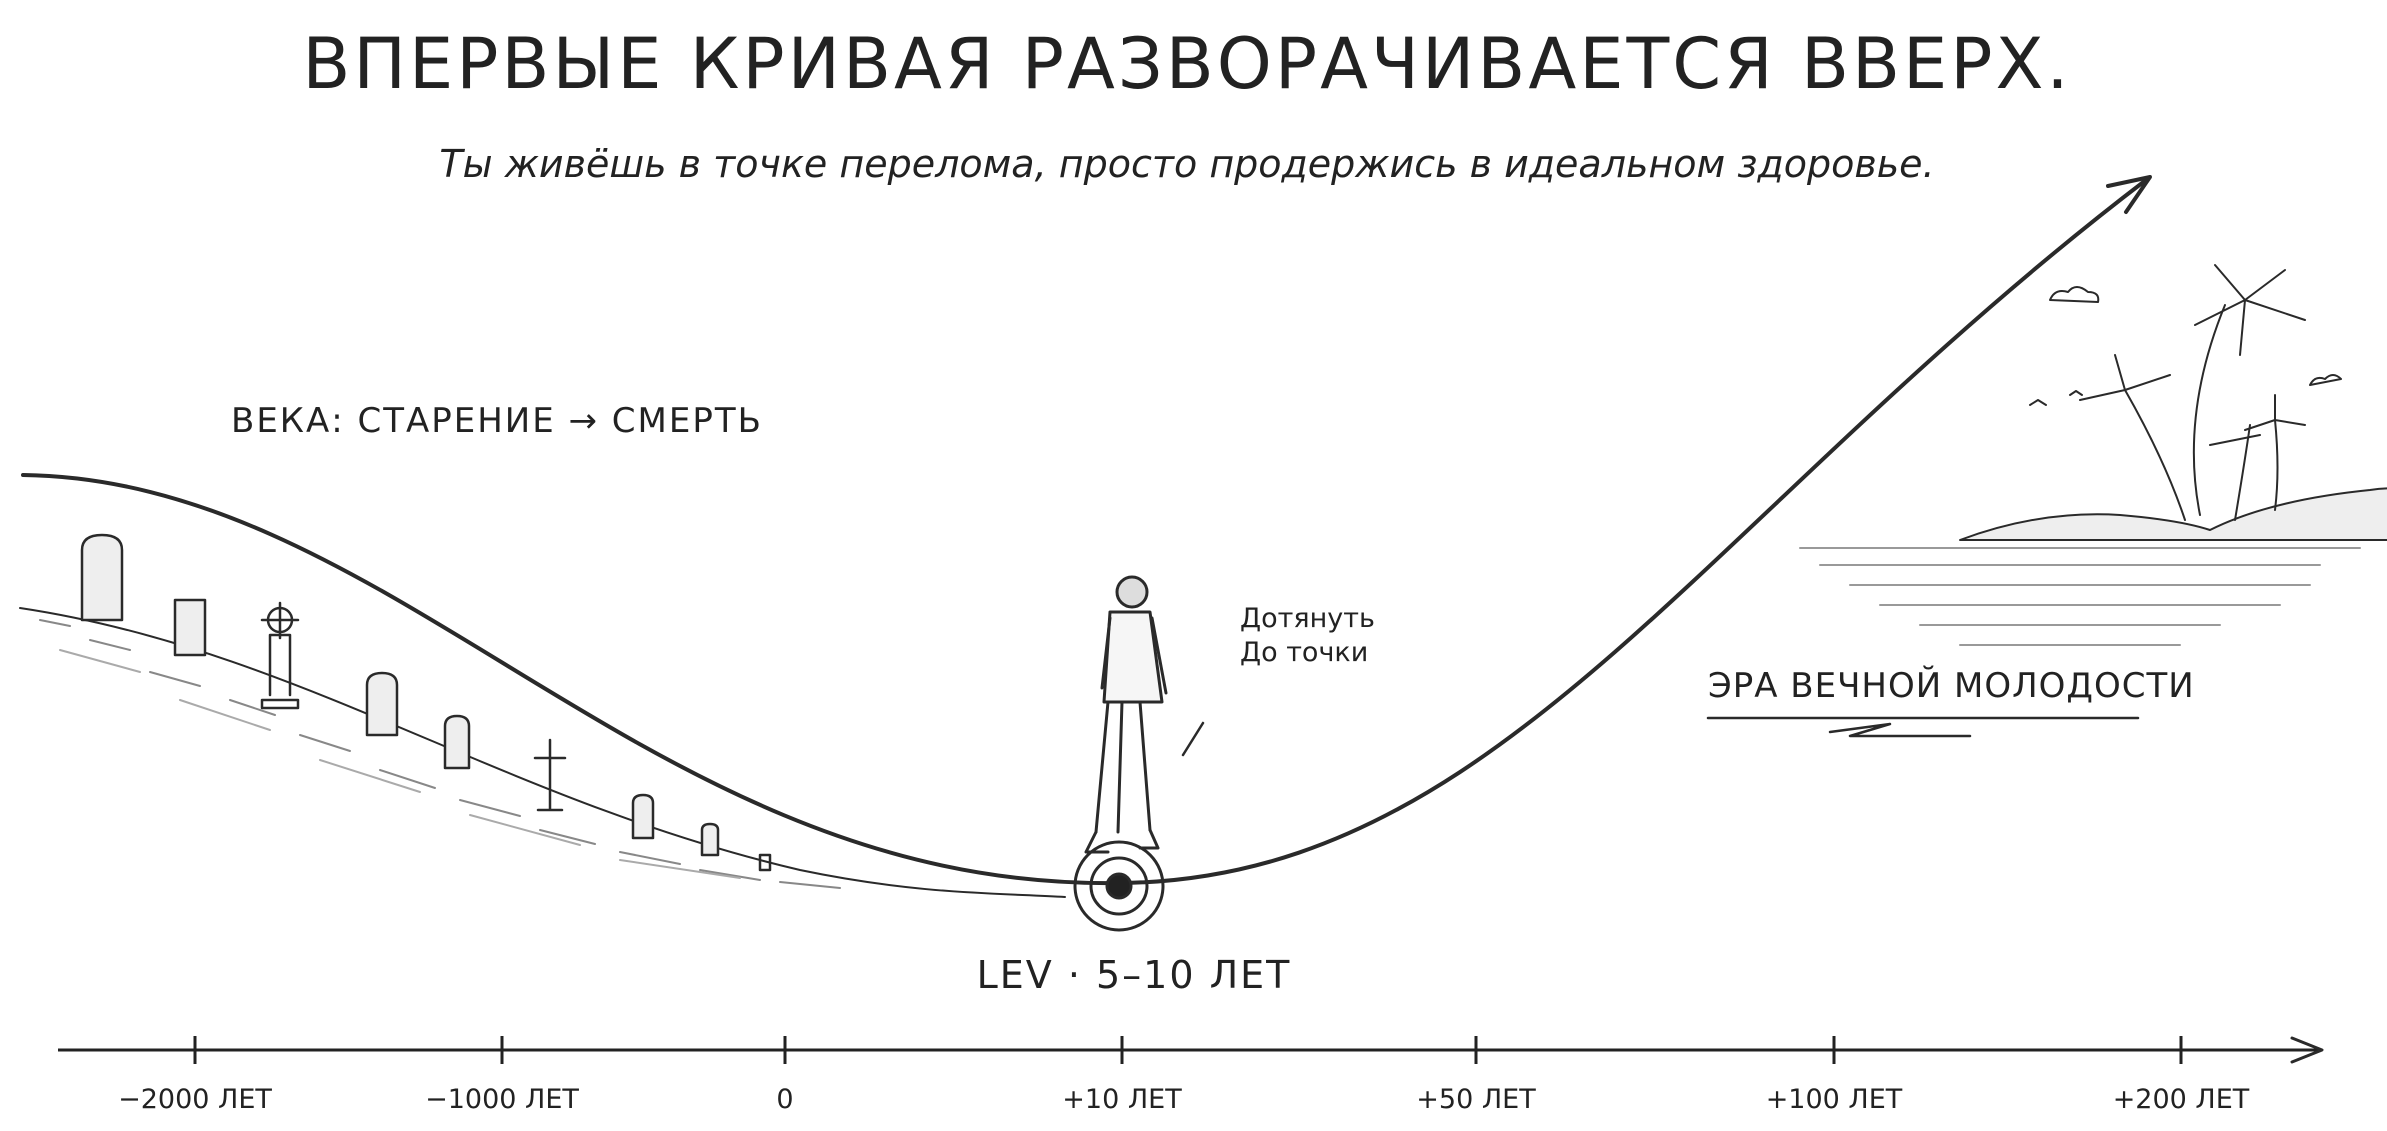 The image size is (2387, 1131). I want to click on axis-tick-label: +50 ЛЕТ, so click(1476, 1099).